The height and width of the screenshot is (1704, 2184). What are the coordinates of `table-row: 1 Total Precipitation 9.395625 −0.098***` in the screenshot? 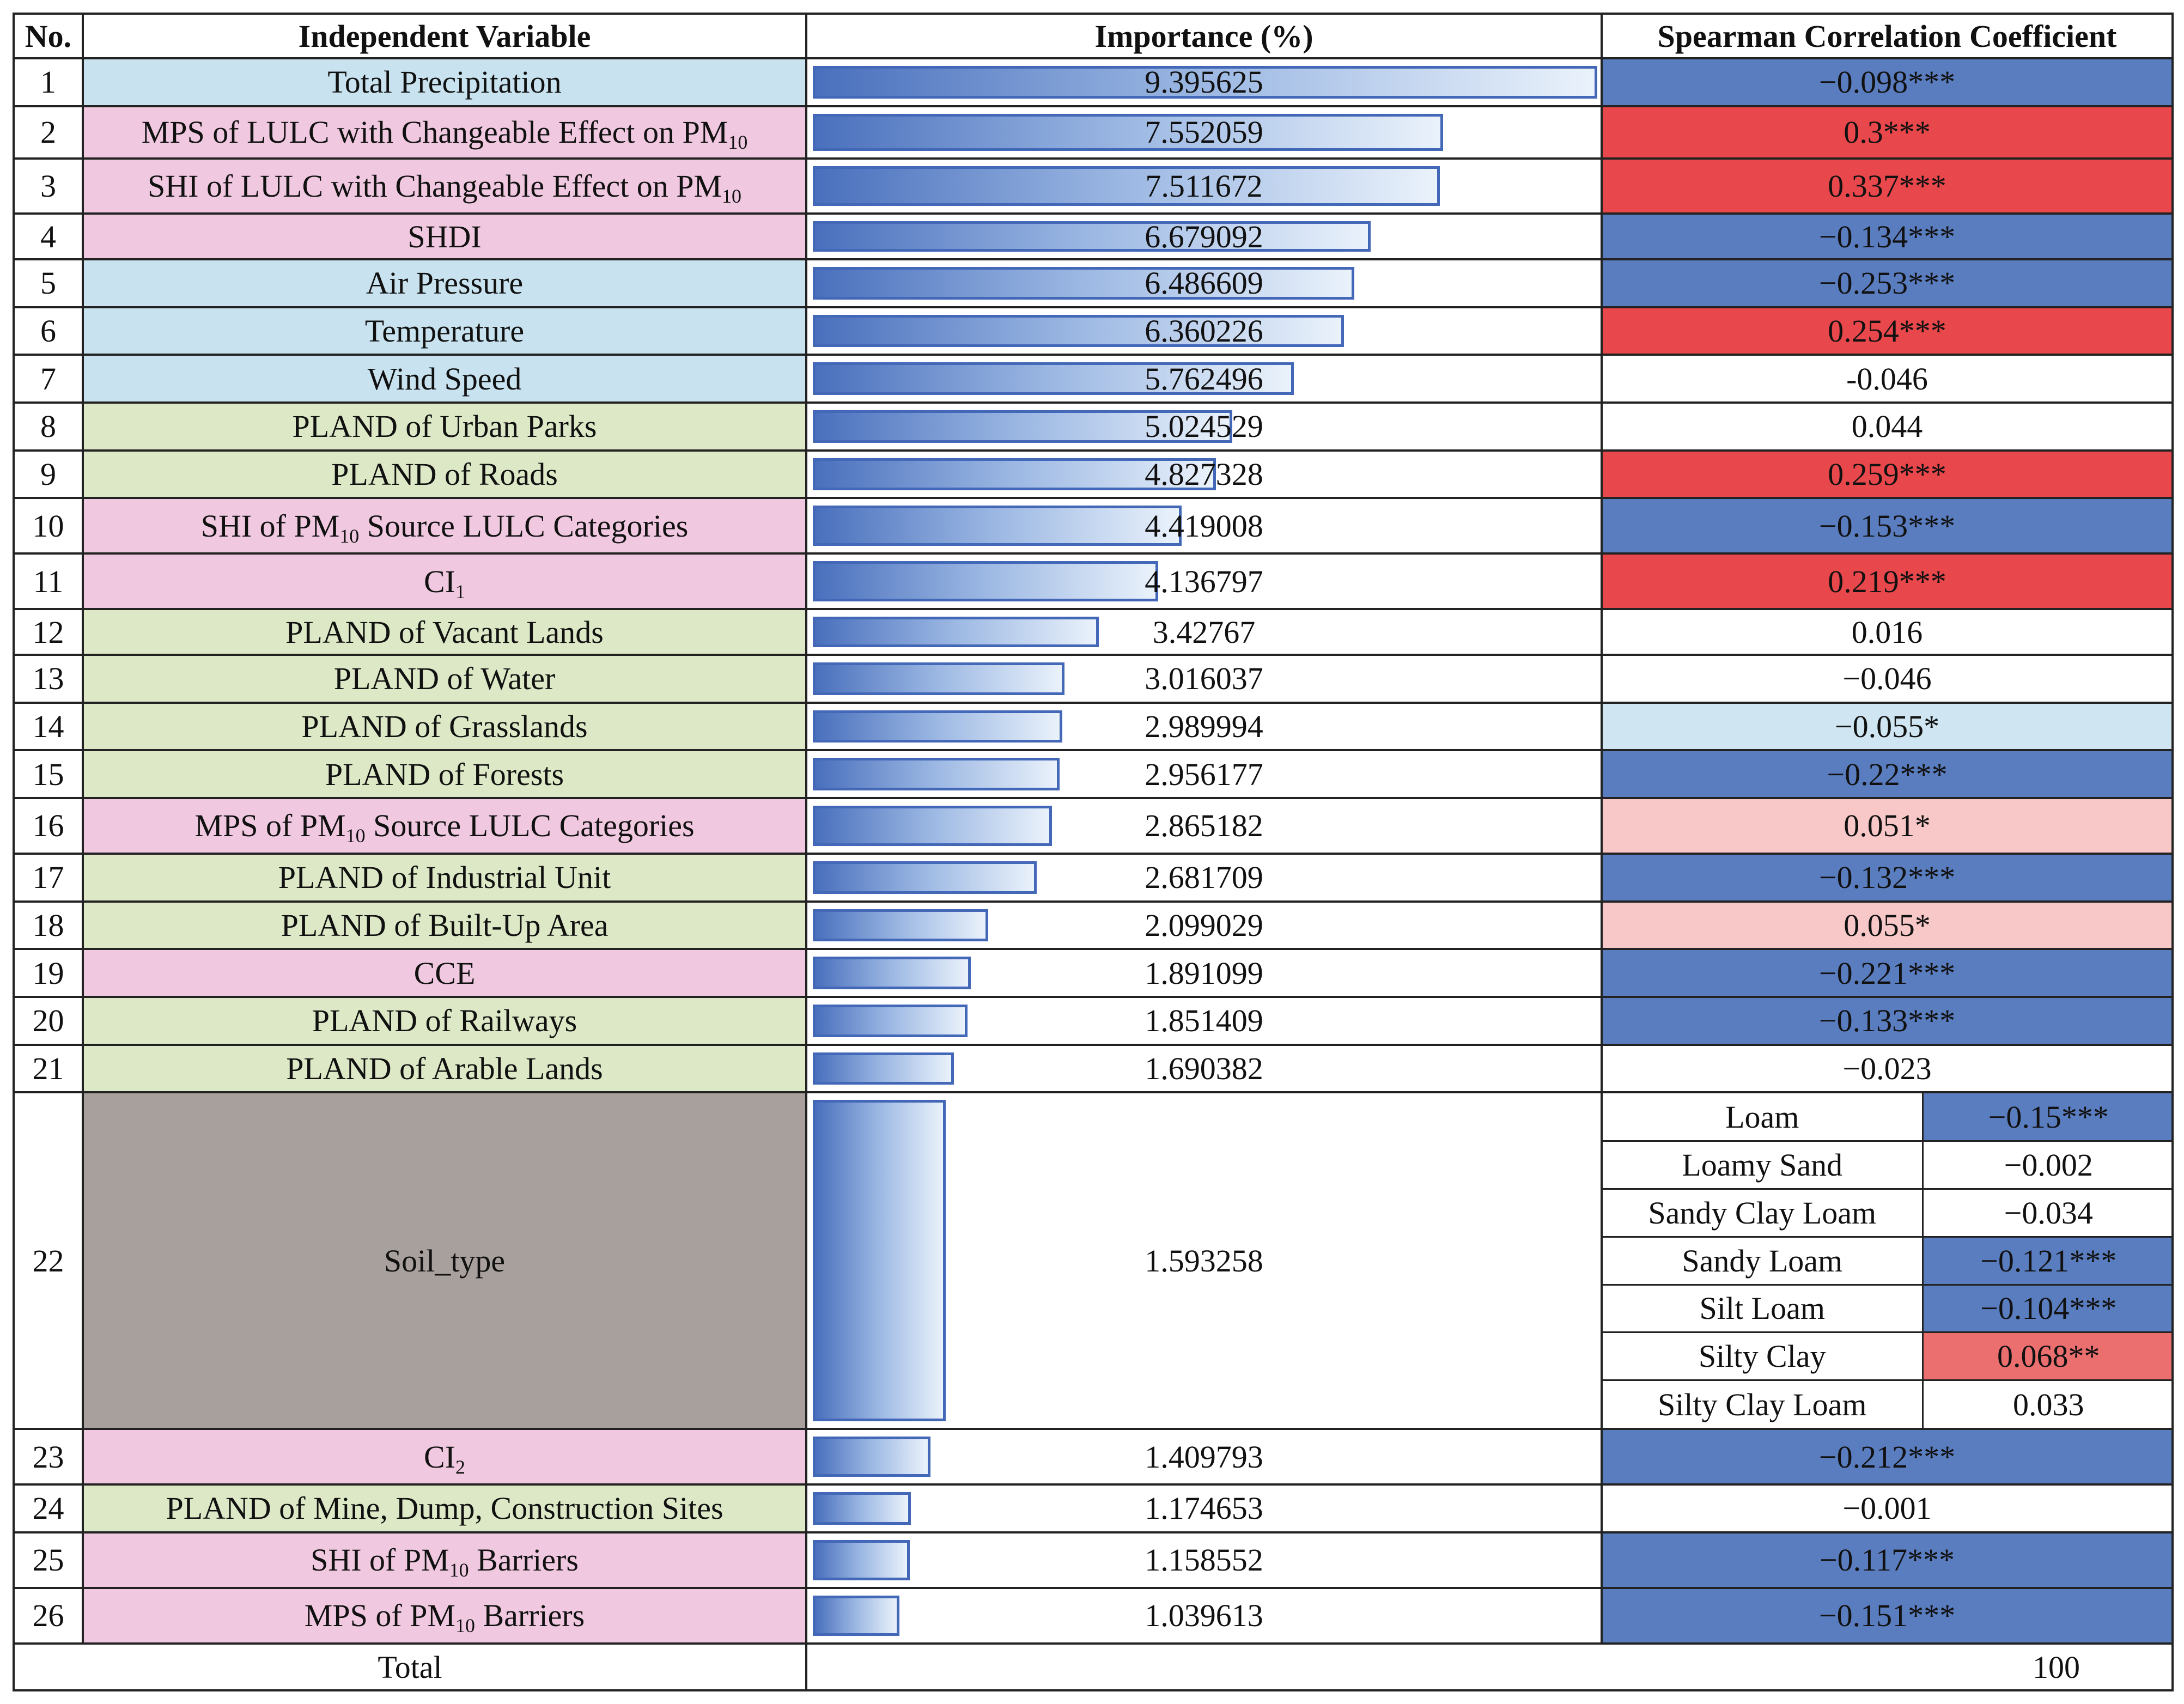 It's located at (1093, 82).